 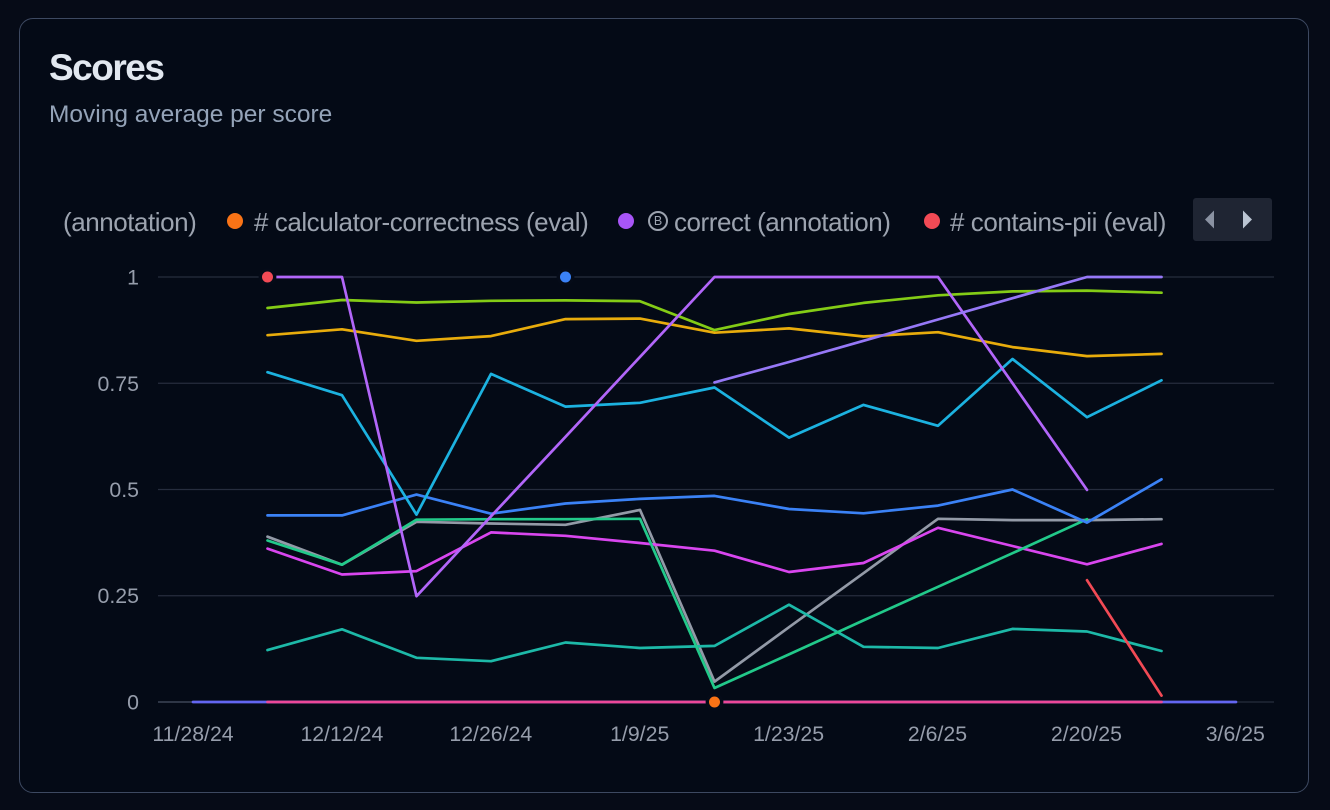 What do you see at coordinates (118, 384) in the screenshot?
I see `svg-text: 0.75` at bounding box center [118, 384].